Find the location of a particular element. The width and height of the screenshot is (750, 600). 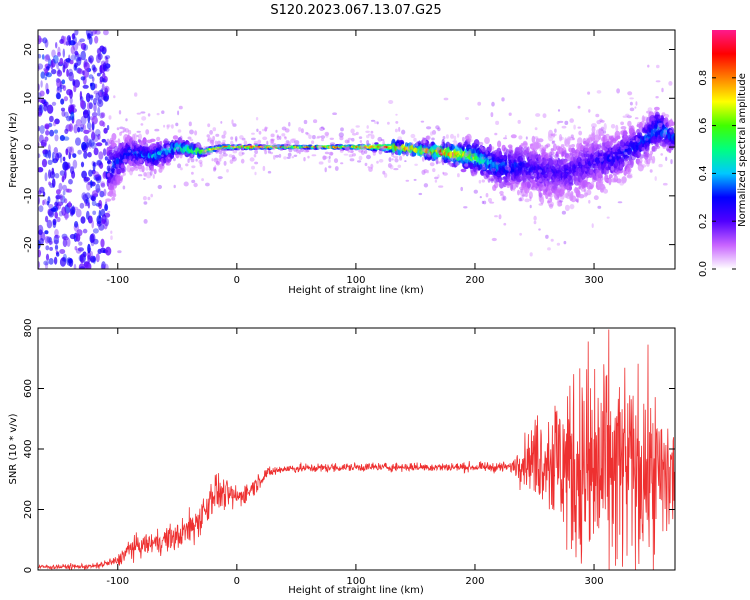

figure-title: S120.2023.067.13.07.G25 is located at coordinates (355, 10).